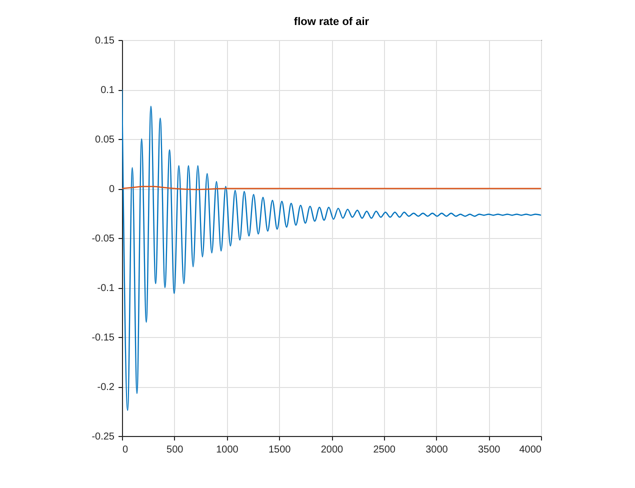 The height and width of the screenshot is (488, 635). I want to click on x-tick-label: 4000, so click(530, 450).